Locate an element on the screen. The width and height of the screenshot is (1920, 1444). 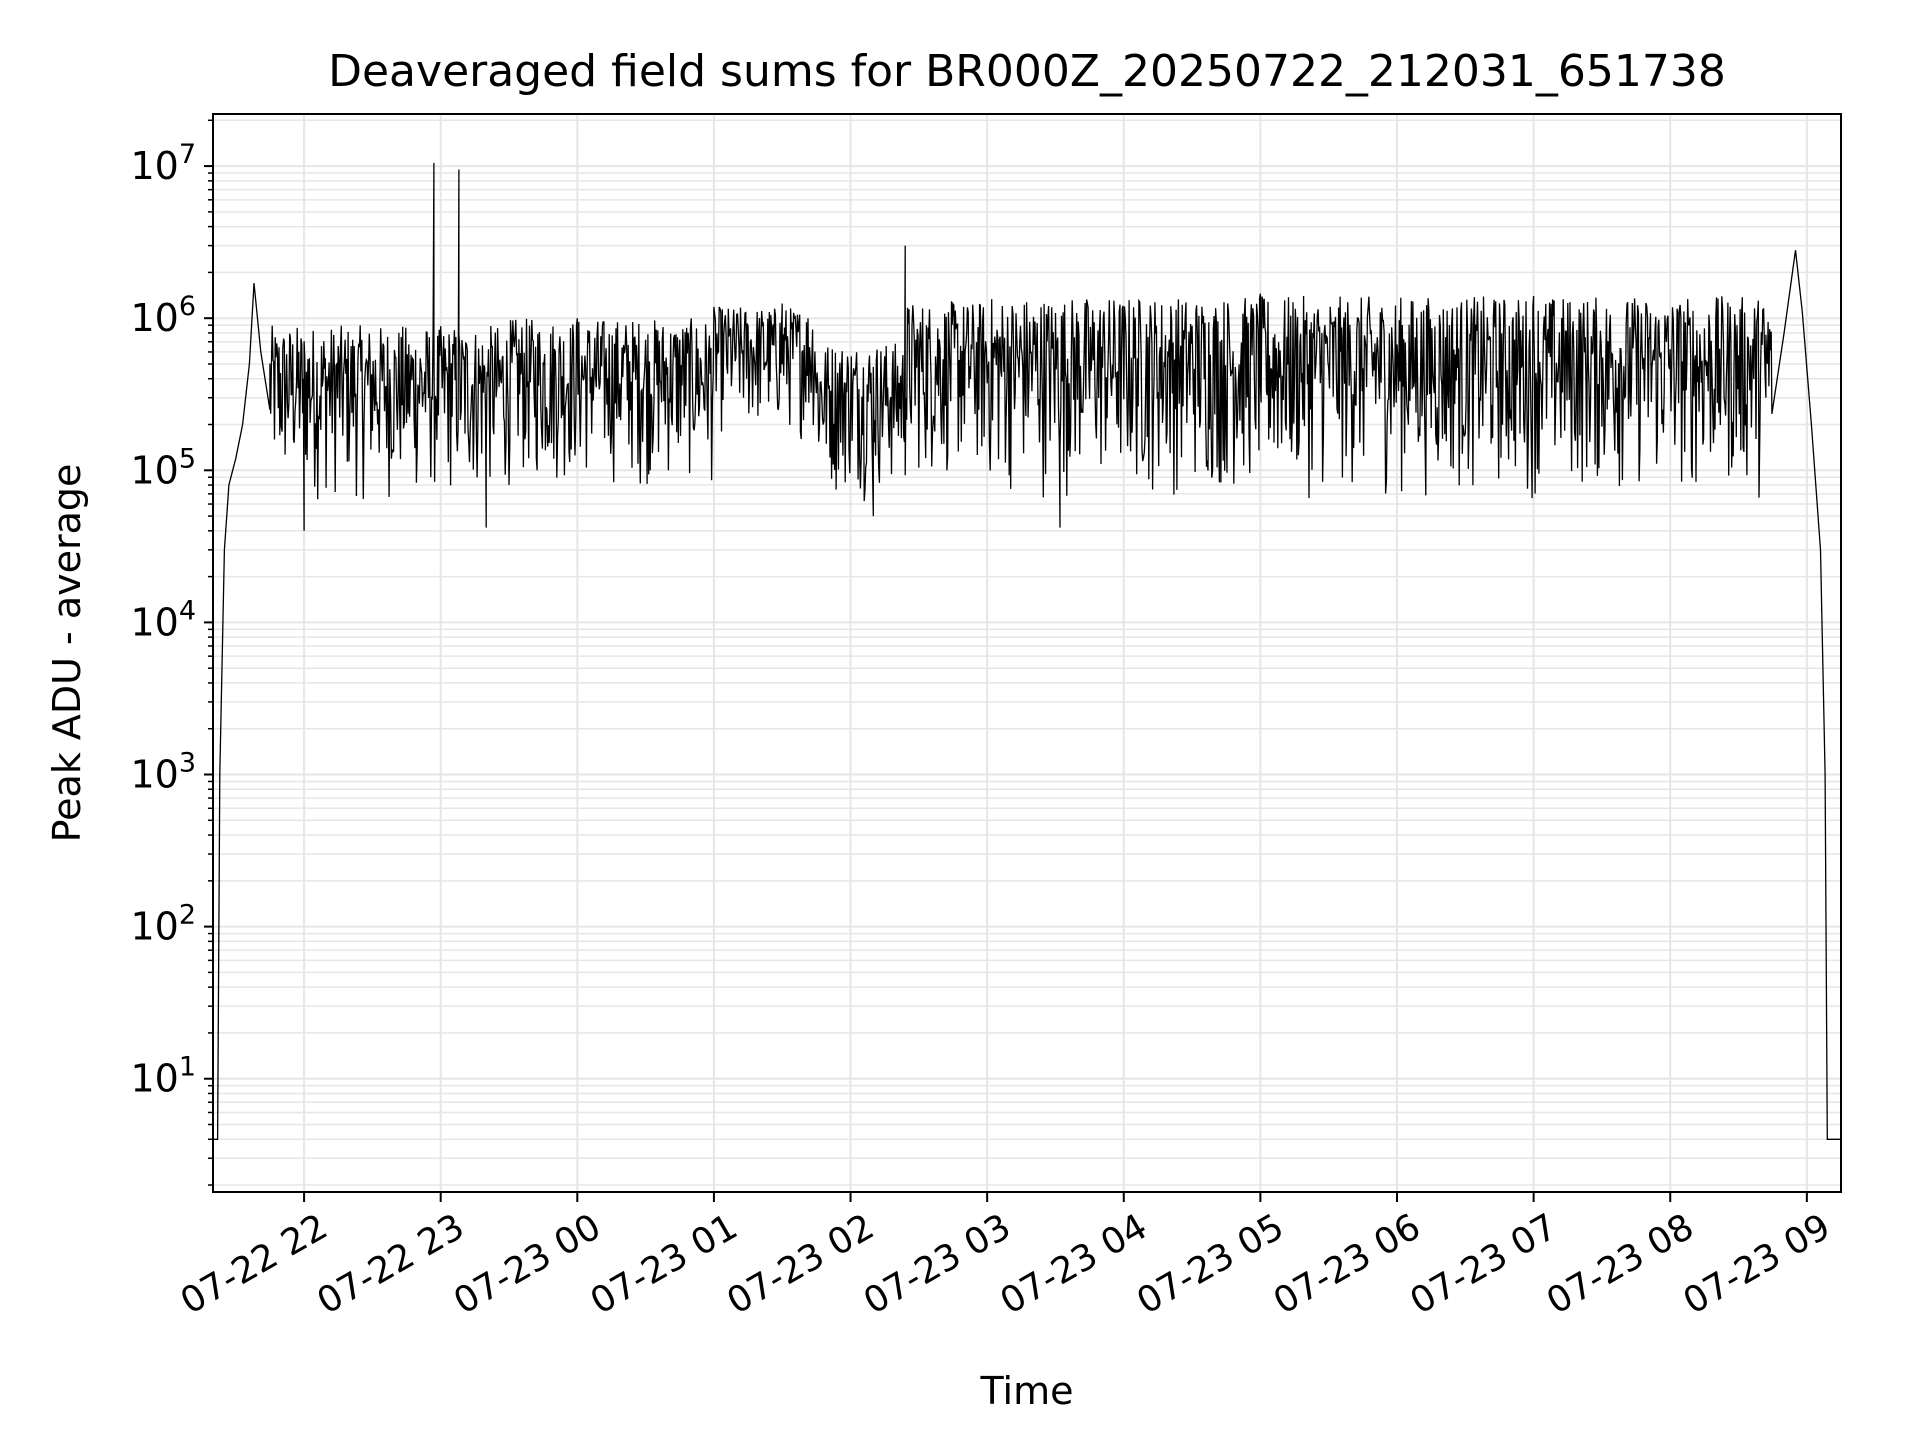
y-tick-label: 102 is located at coordinates (163, 924).